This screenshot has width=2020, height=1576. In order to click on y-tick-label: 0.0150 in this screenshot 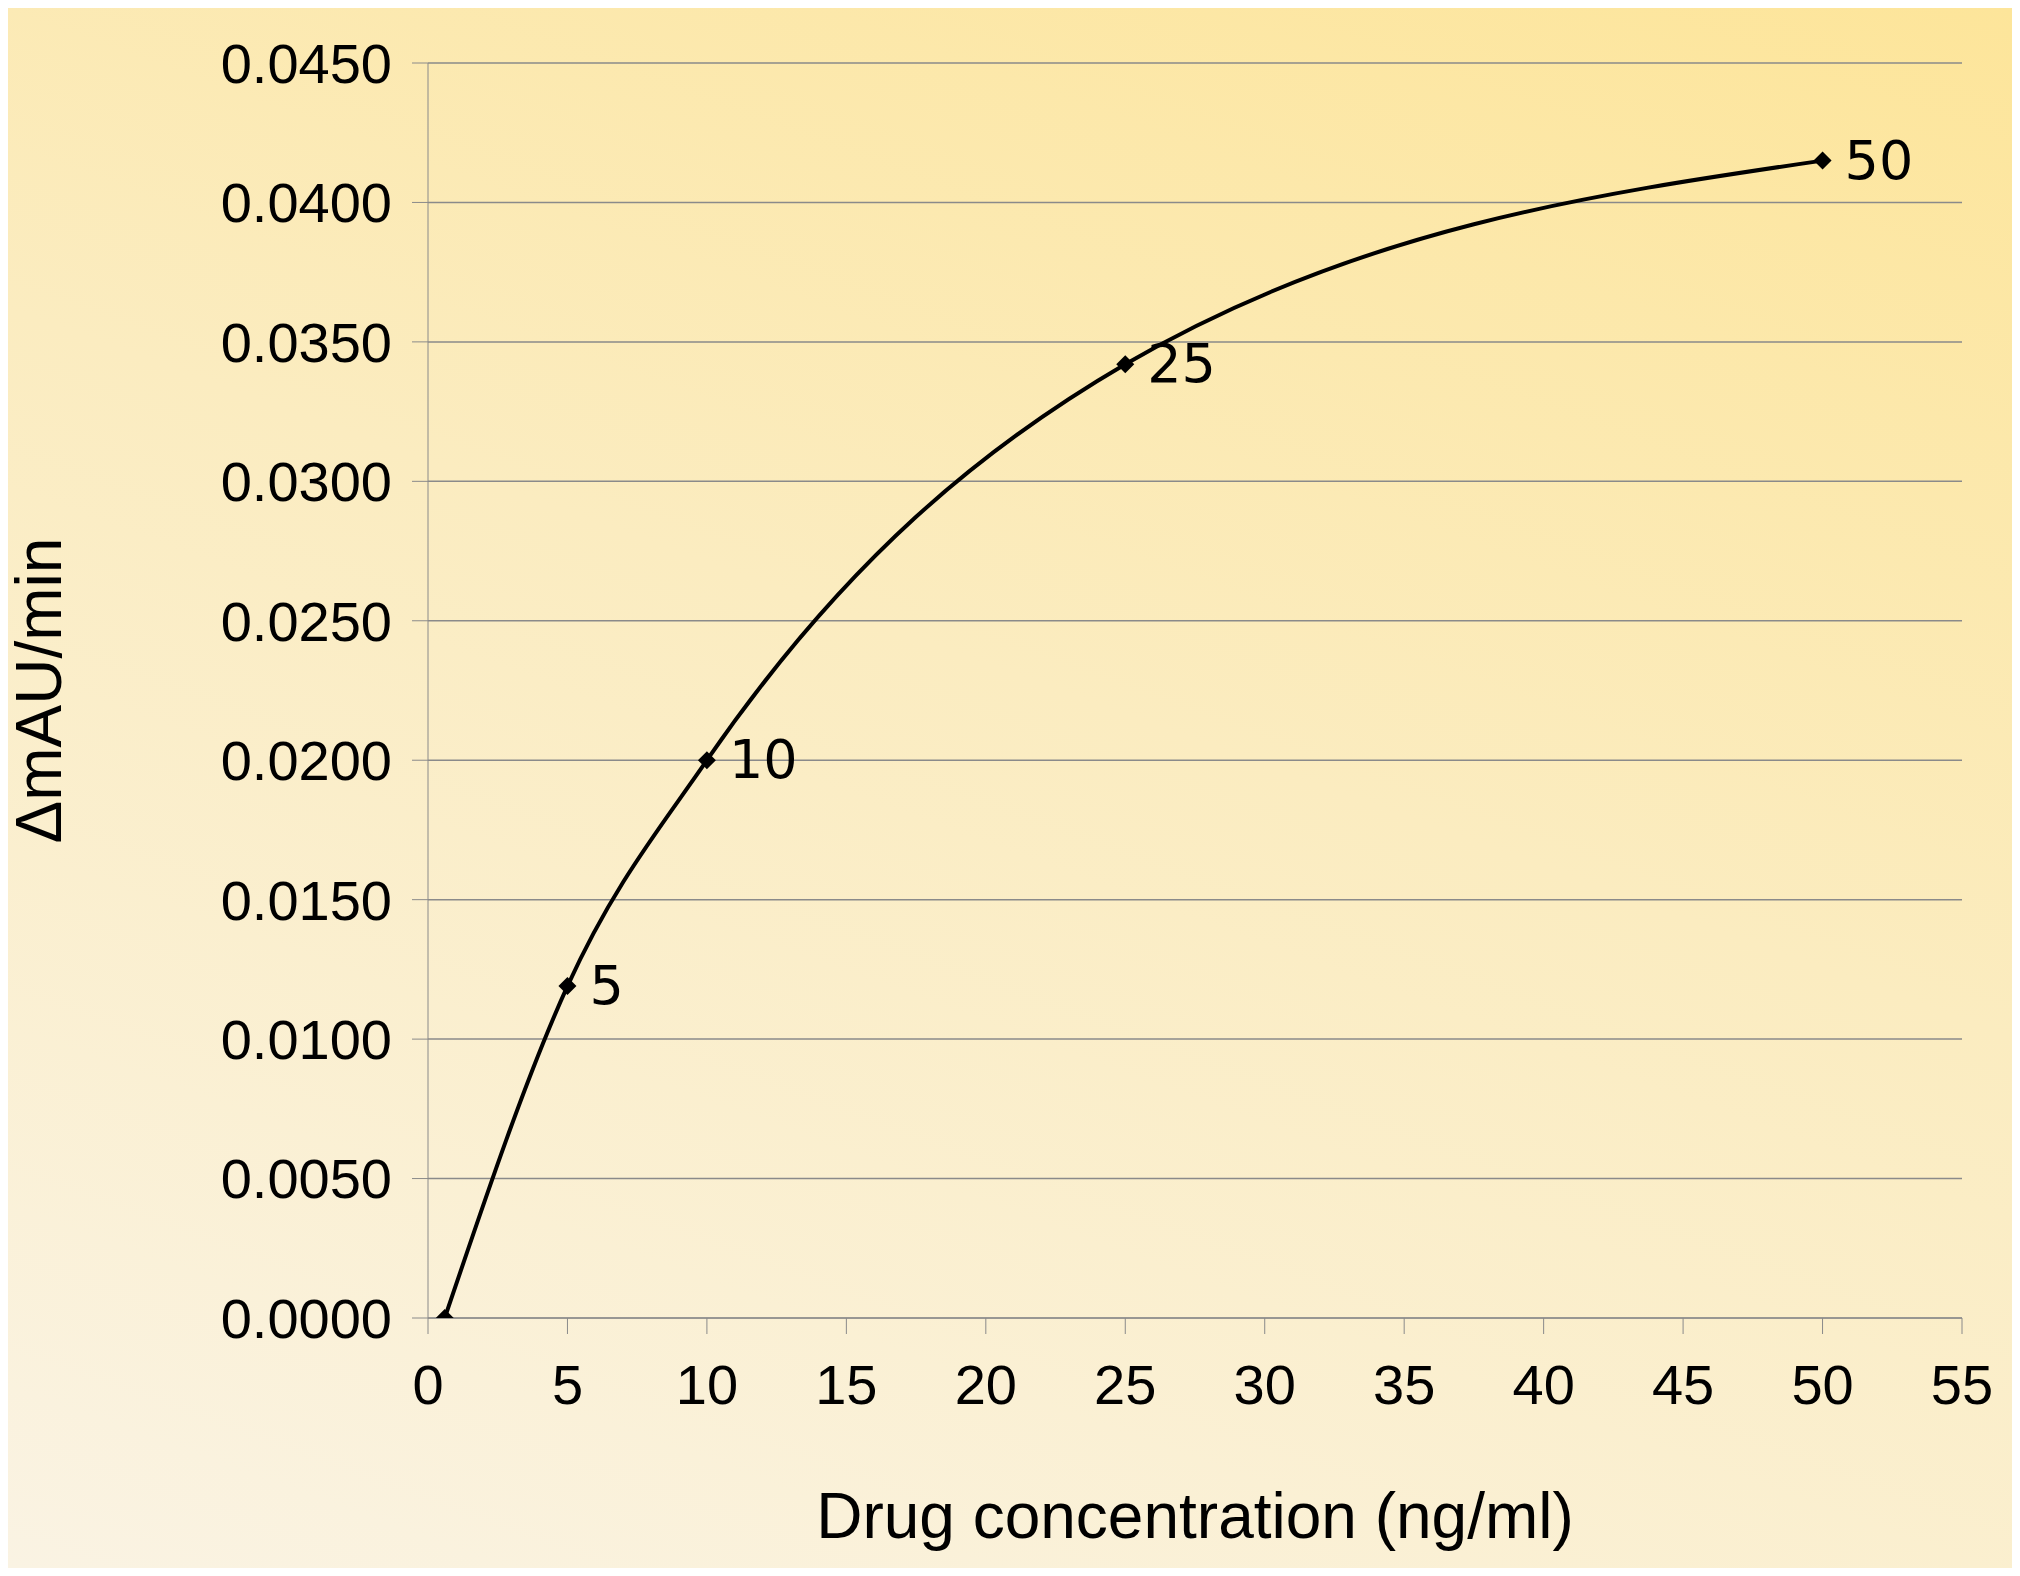, I will do `click(306, 900)`.